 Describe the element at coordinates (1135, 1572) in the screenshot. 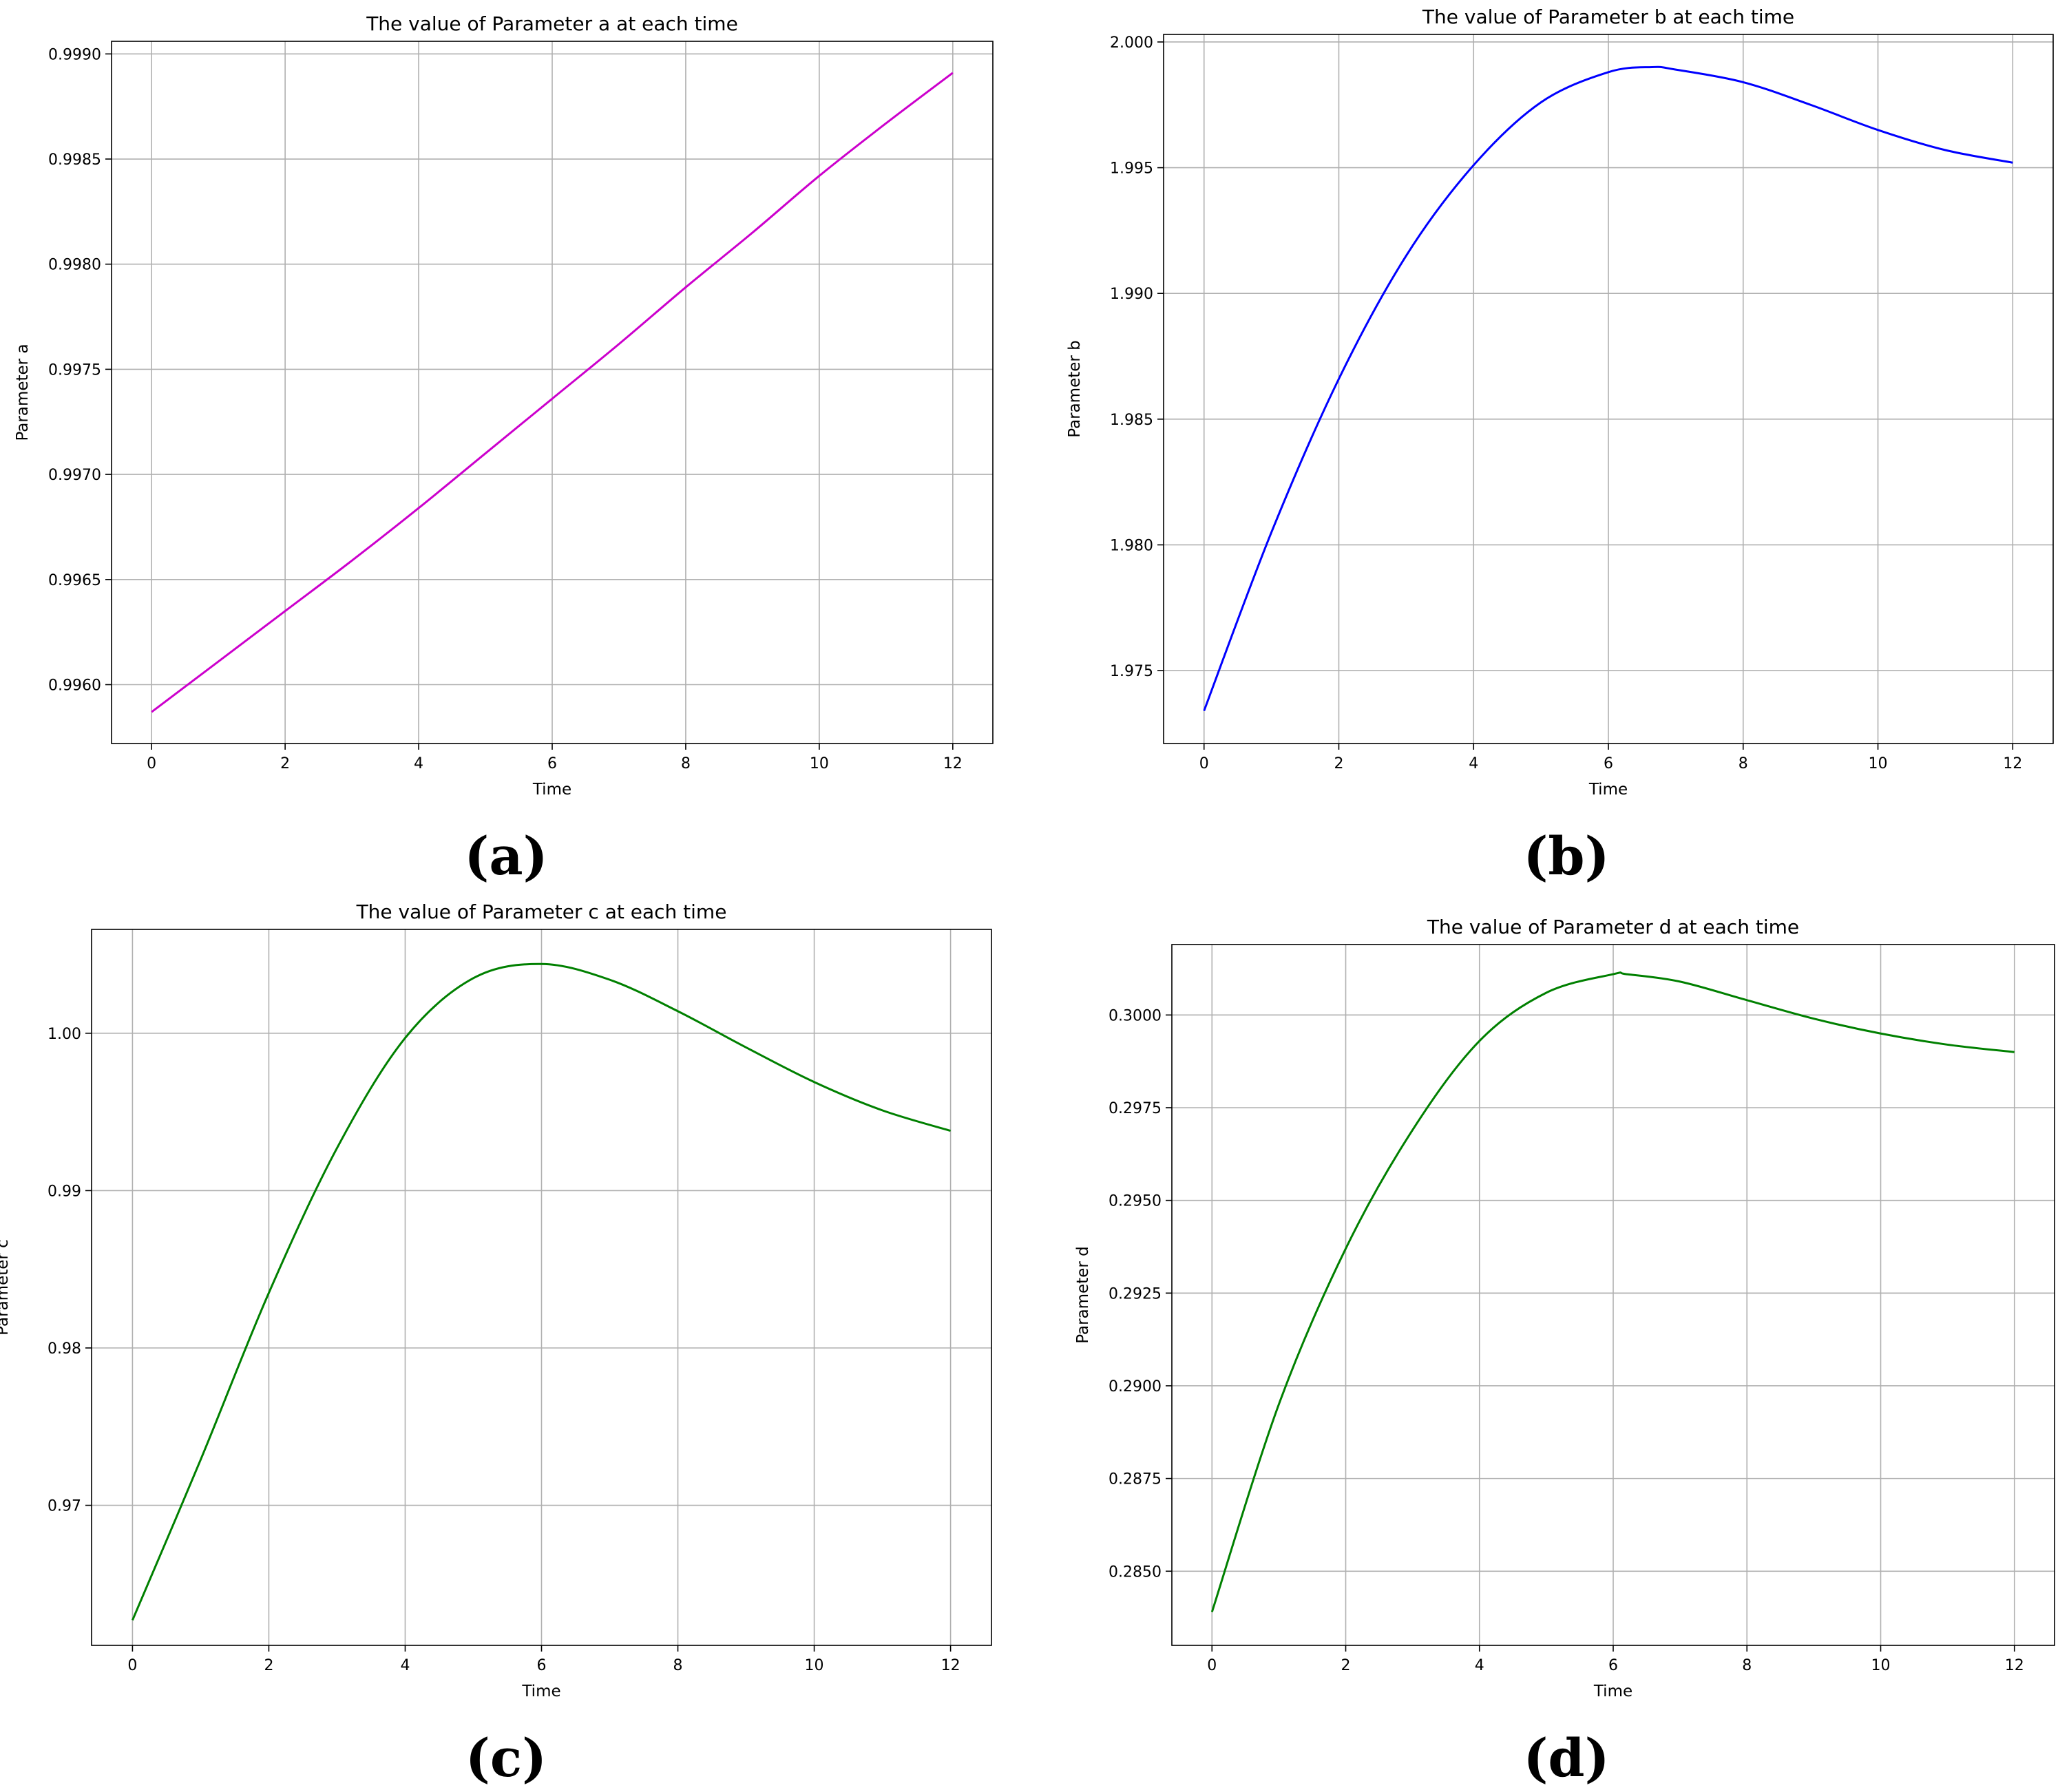

I see `y-tick-label: 0.2850` at that location.